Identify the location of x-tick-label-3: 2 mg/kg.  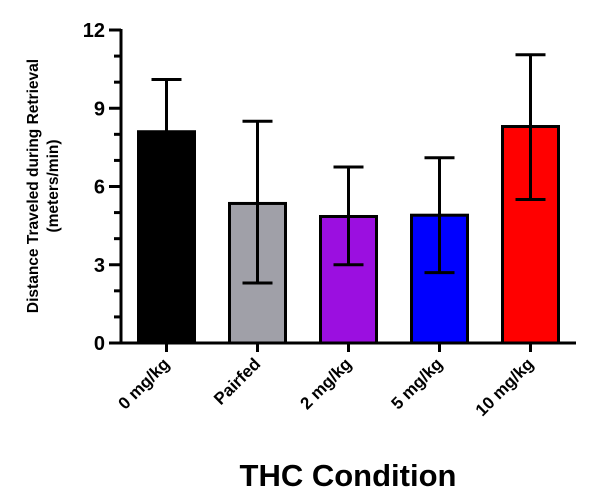
(325, 383).